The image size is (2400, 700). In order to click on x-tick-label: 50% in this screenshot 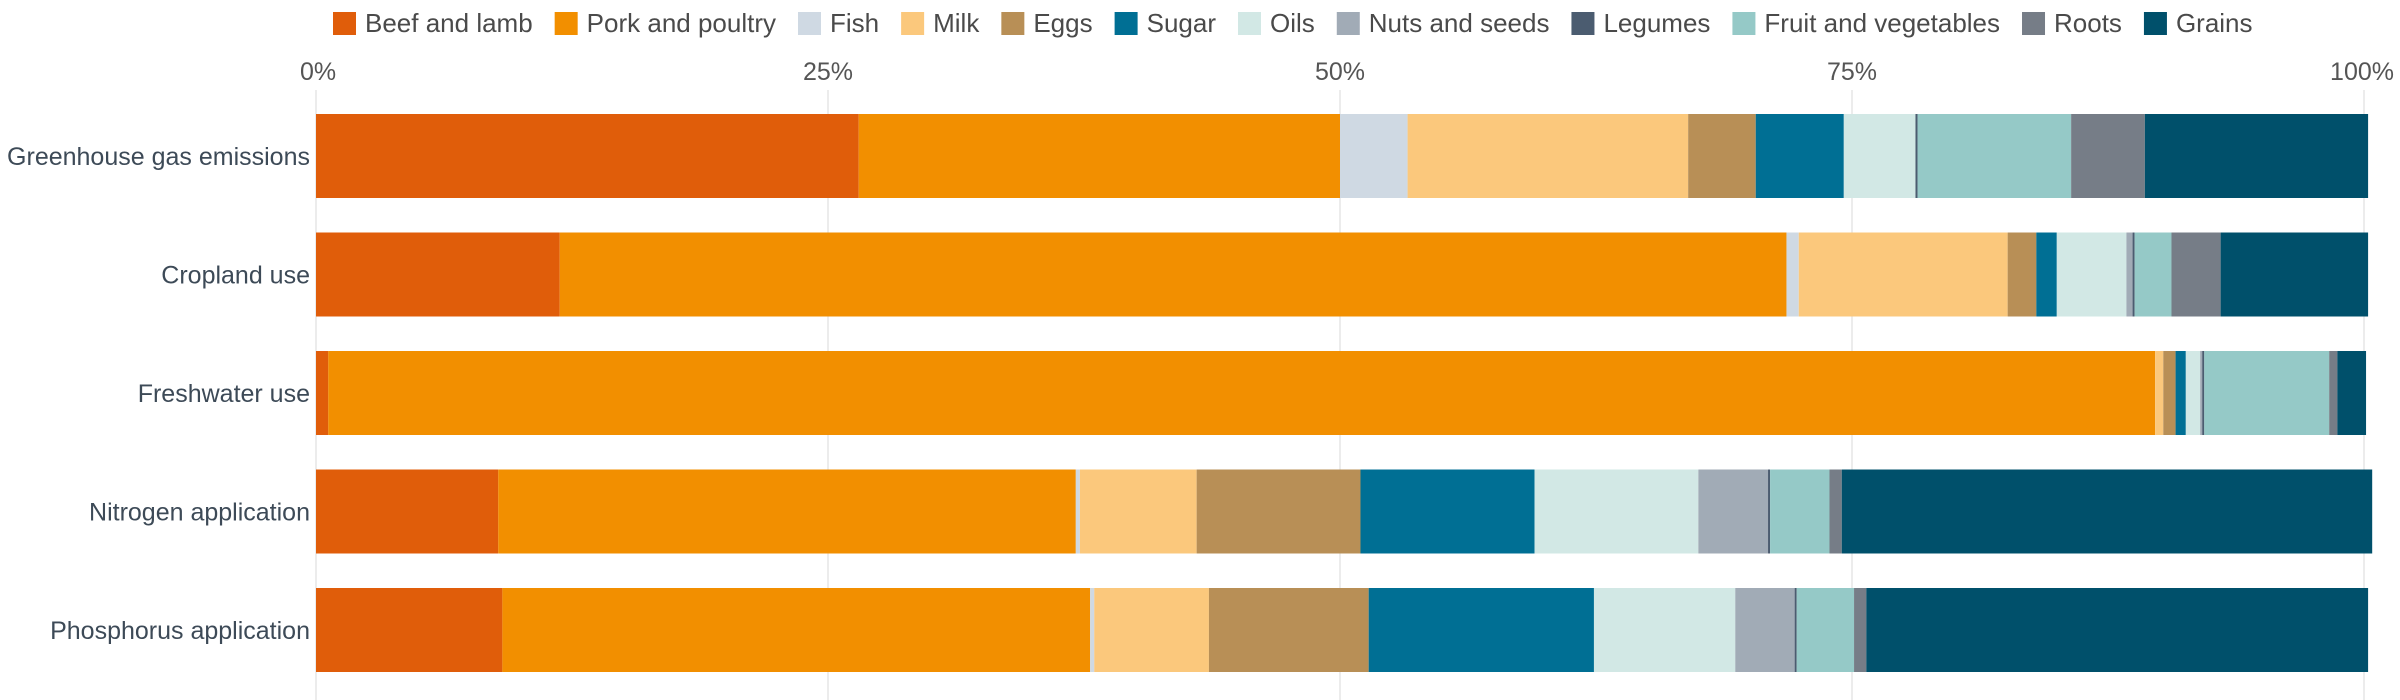, I will do `click(1340, 72)`.